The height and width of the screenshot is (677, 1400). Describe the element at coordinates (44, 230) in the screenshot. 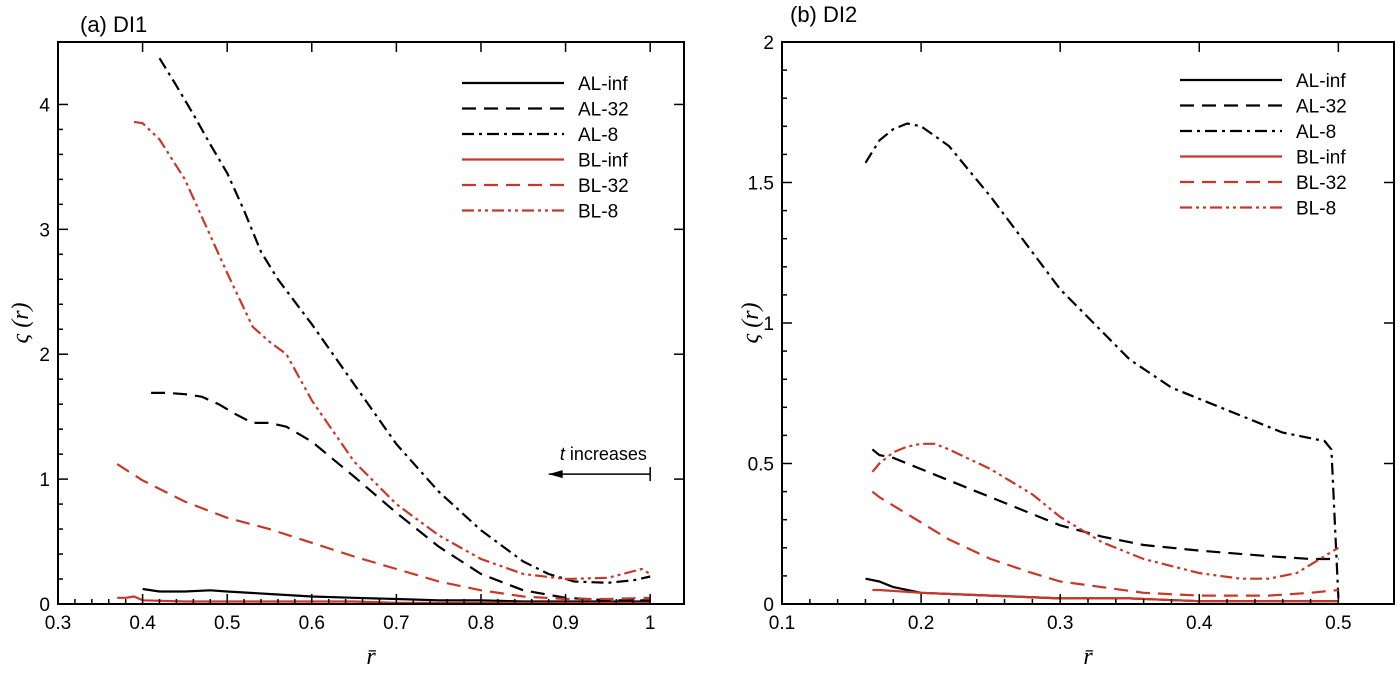

I see `y-tick-label: 3` at that location.